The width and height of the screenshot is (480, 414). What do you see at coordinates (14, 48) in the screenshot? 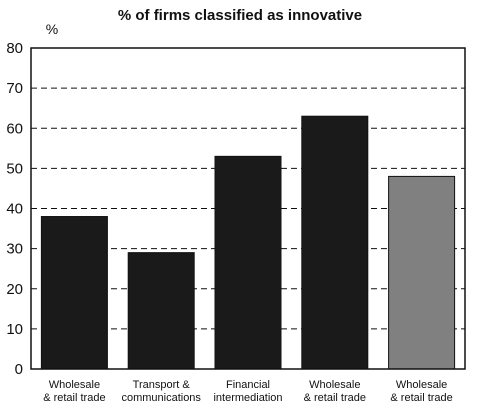
I see `y-tick-label: 80` at bounding box center [14, 48].